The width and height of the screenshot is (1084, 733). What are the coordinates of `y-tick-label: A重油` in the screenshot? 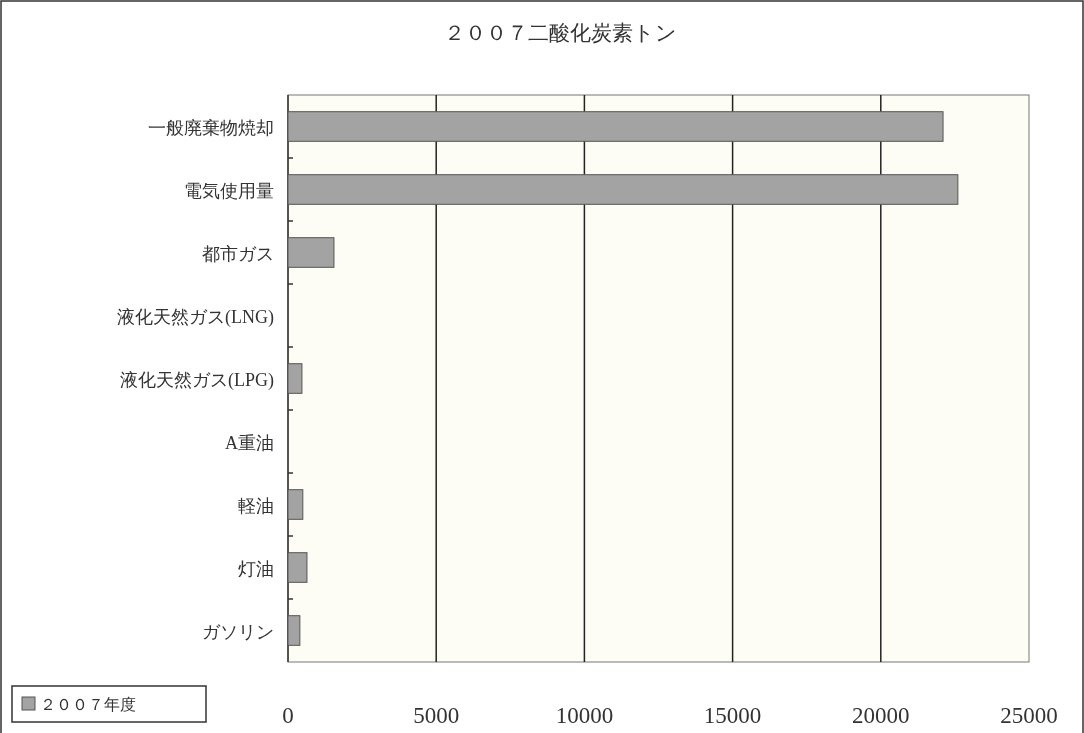 It's located at (249, 442).